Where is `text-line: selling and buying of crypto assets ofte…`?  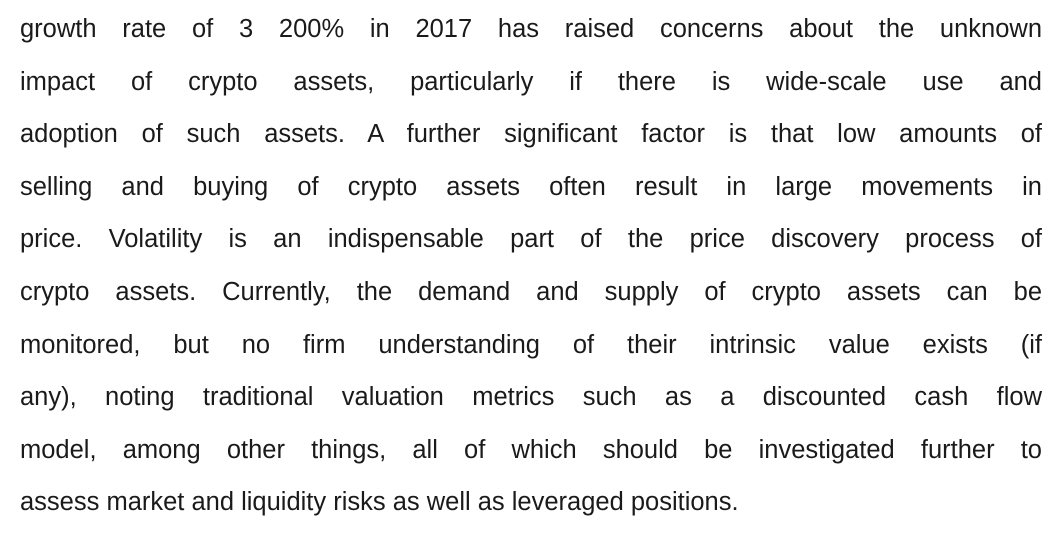
text-line: selling and buying of crypto assets ofte… is located at coordinates (531, 186).